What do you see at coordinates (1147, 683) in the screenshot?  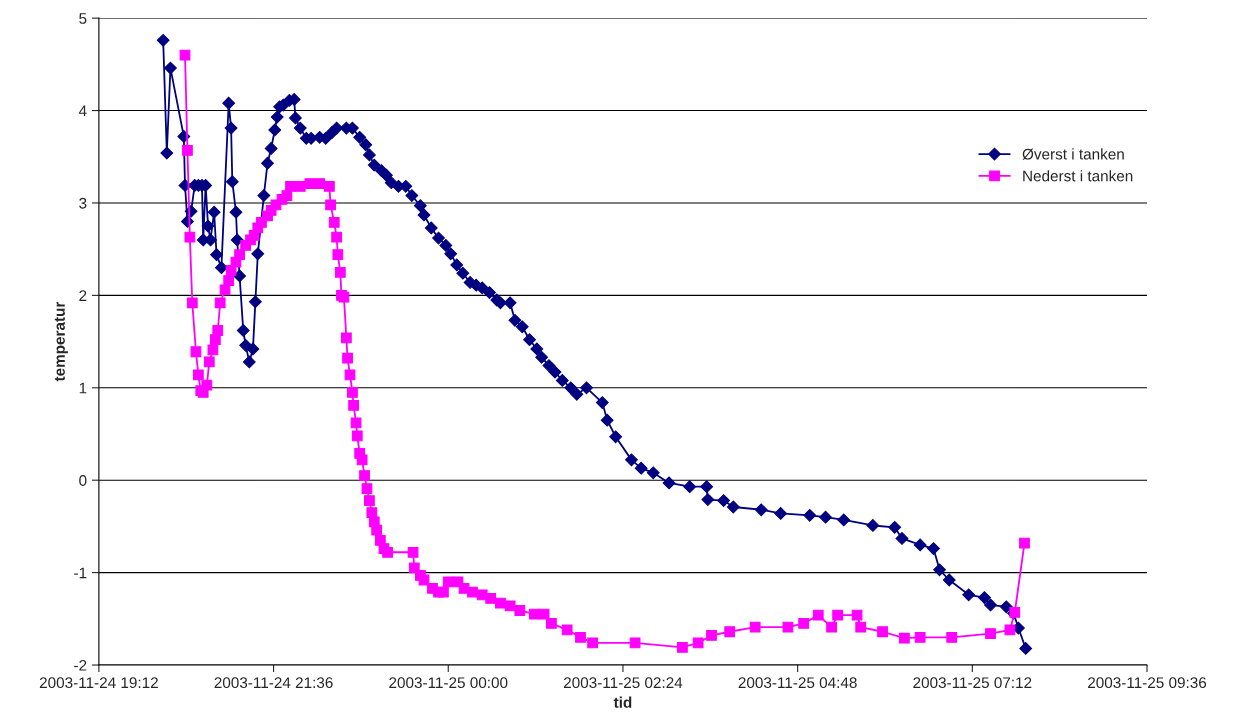 I see `x-tick-label: 2003-11-25 09:36` at bounding box center [1147, 683].